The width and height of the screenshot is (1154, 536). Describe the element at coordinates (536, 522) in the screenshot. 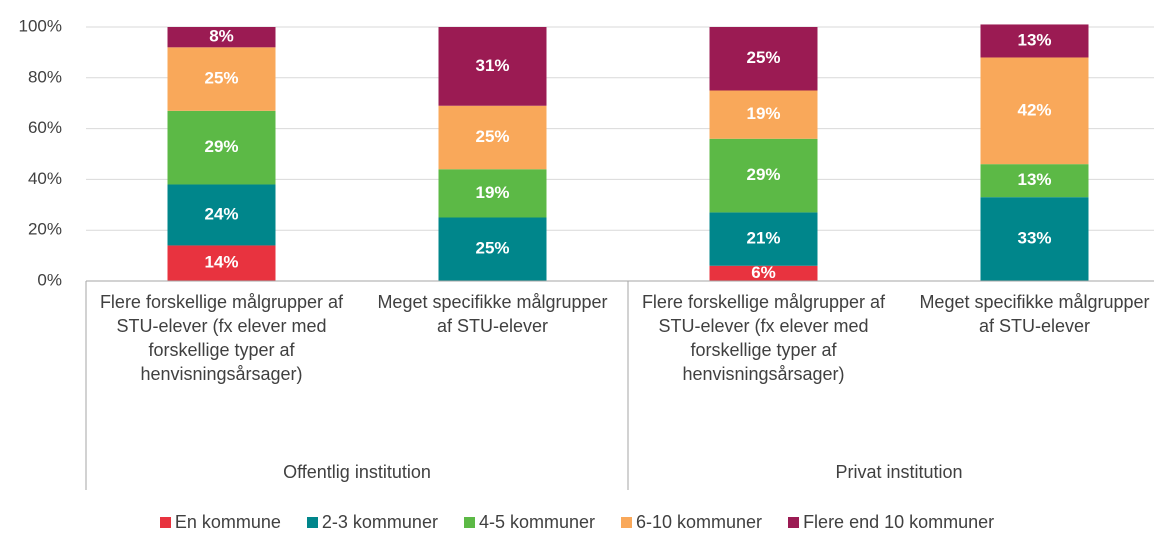

I see `legend-label: 4-5 kommuner` at that location.